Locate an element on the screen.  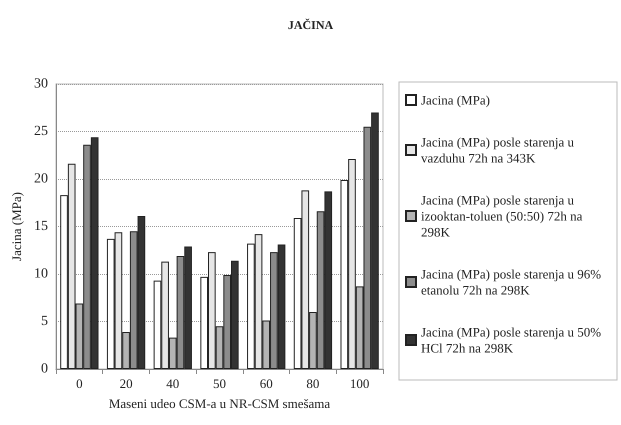
x-tick-label: 0 is located at coordinates (79, 383).